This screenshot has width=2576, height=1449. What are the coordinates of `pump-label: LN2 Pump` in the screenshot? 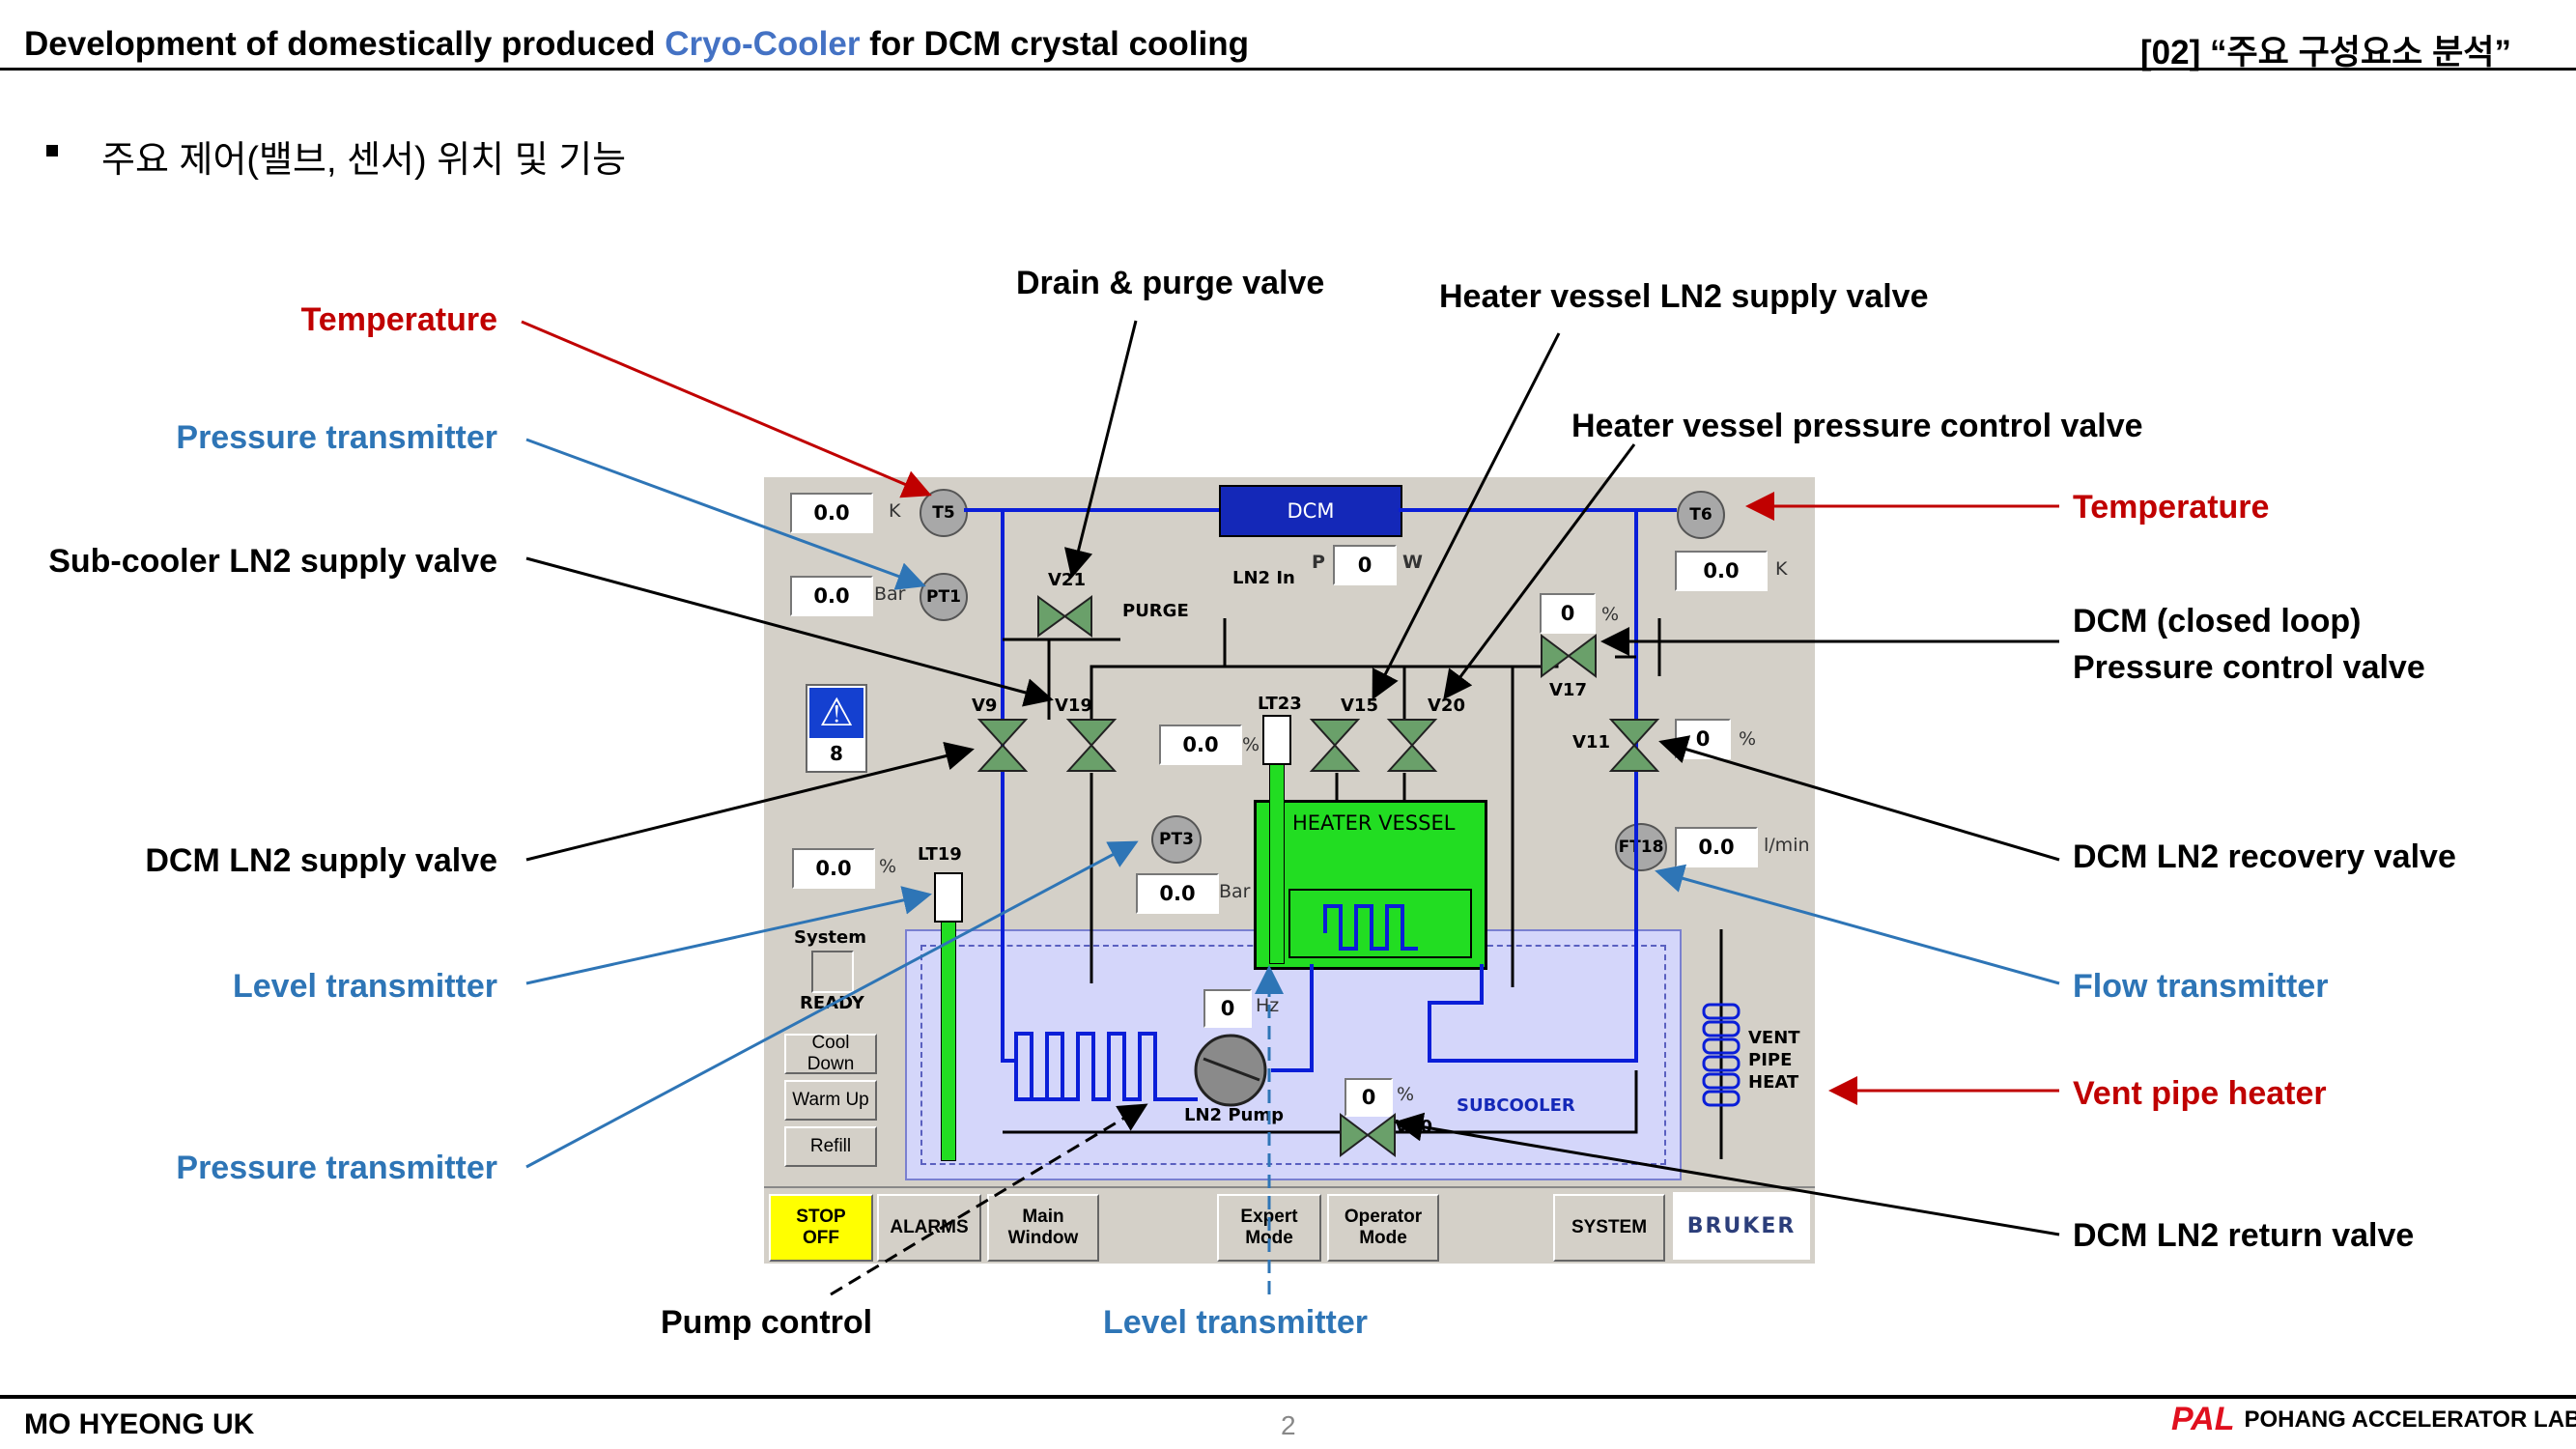 It's located at (1234, 1115).